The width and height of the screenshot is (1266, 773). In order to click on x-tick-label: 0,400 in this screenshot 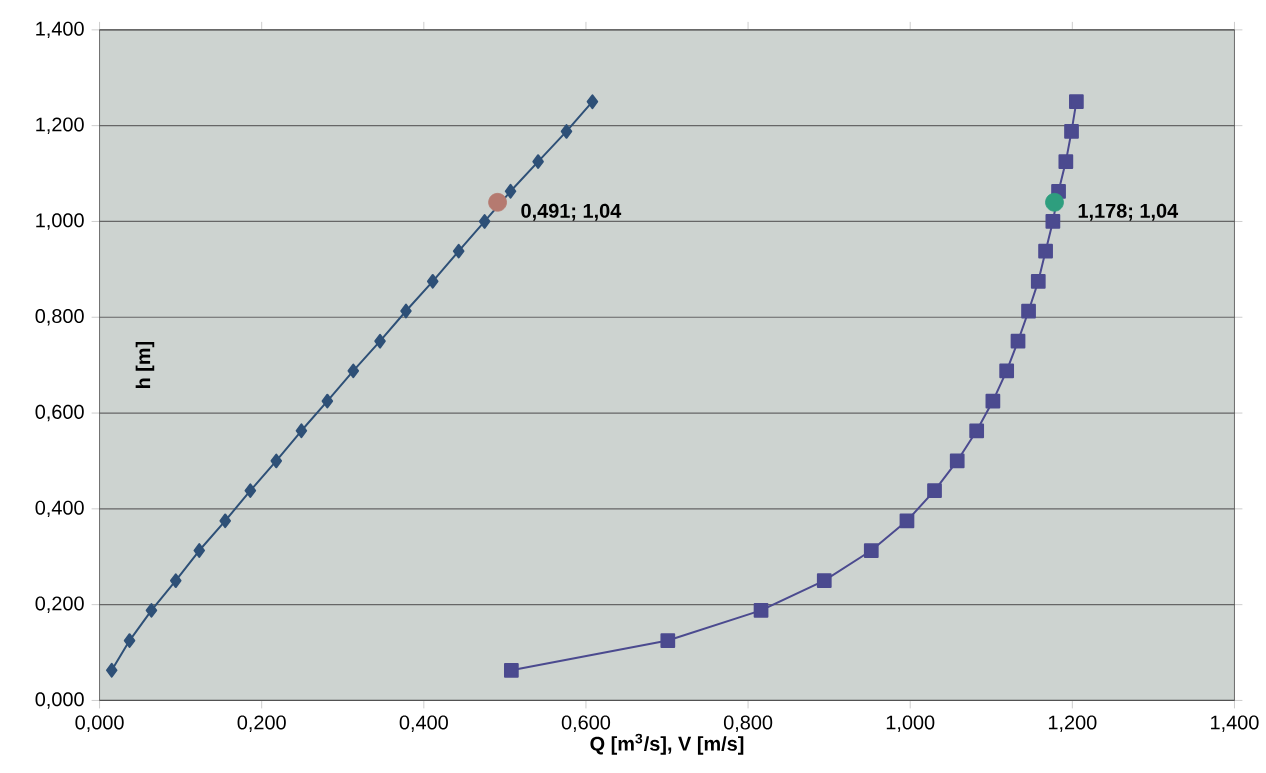, I will do `click(423, 724)`.